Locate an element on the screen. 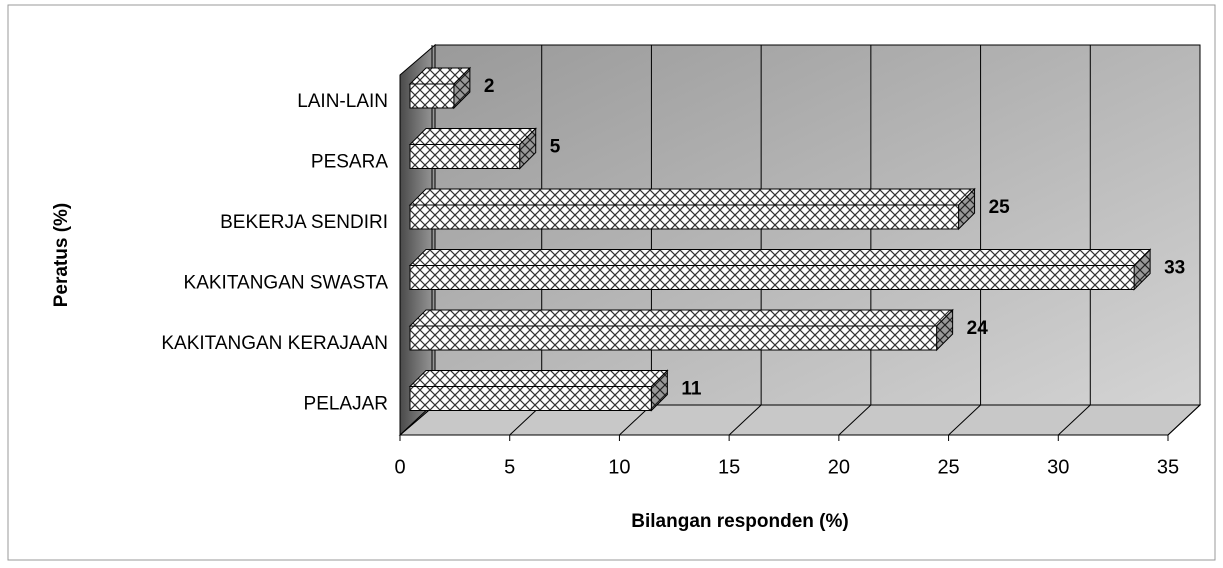  data-label: 33 is located at coordinates (1174, 268).